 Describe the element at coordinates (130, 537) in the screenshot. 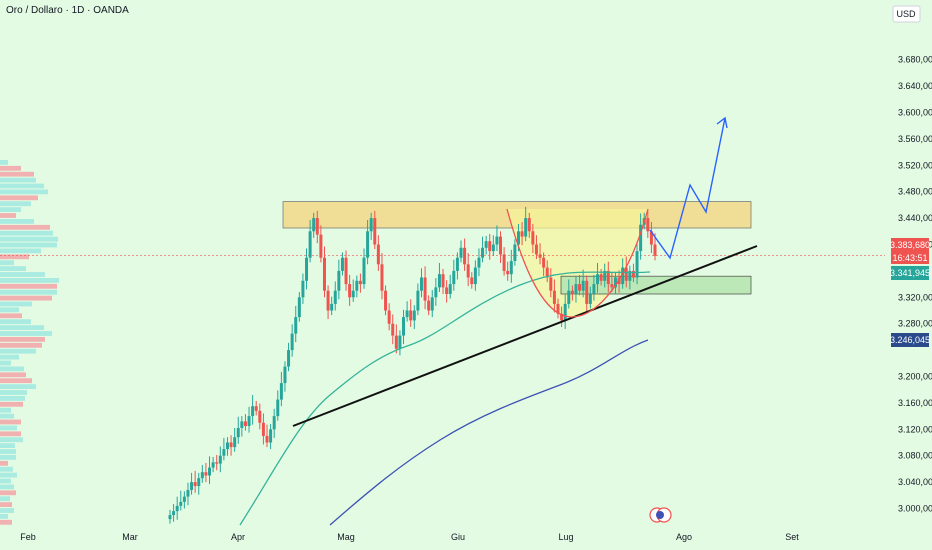

I see `time-tick-label: Mar` at that location.